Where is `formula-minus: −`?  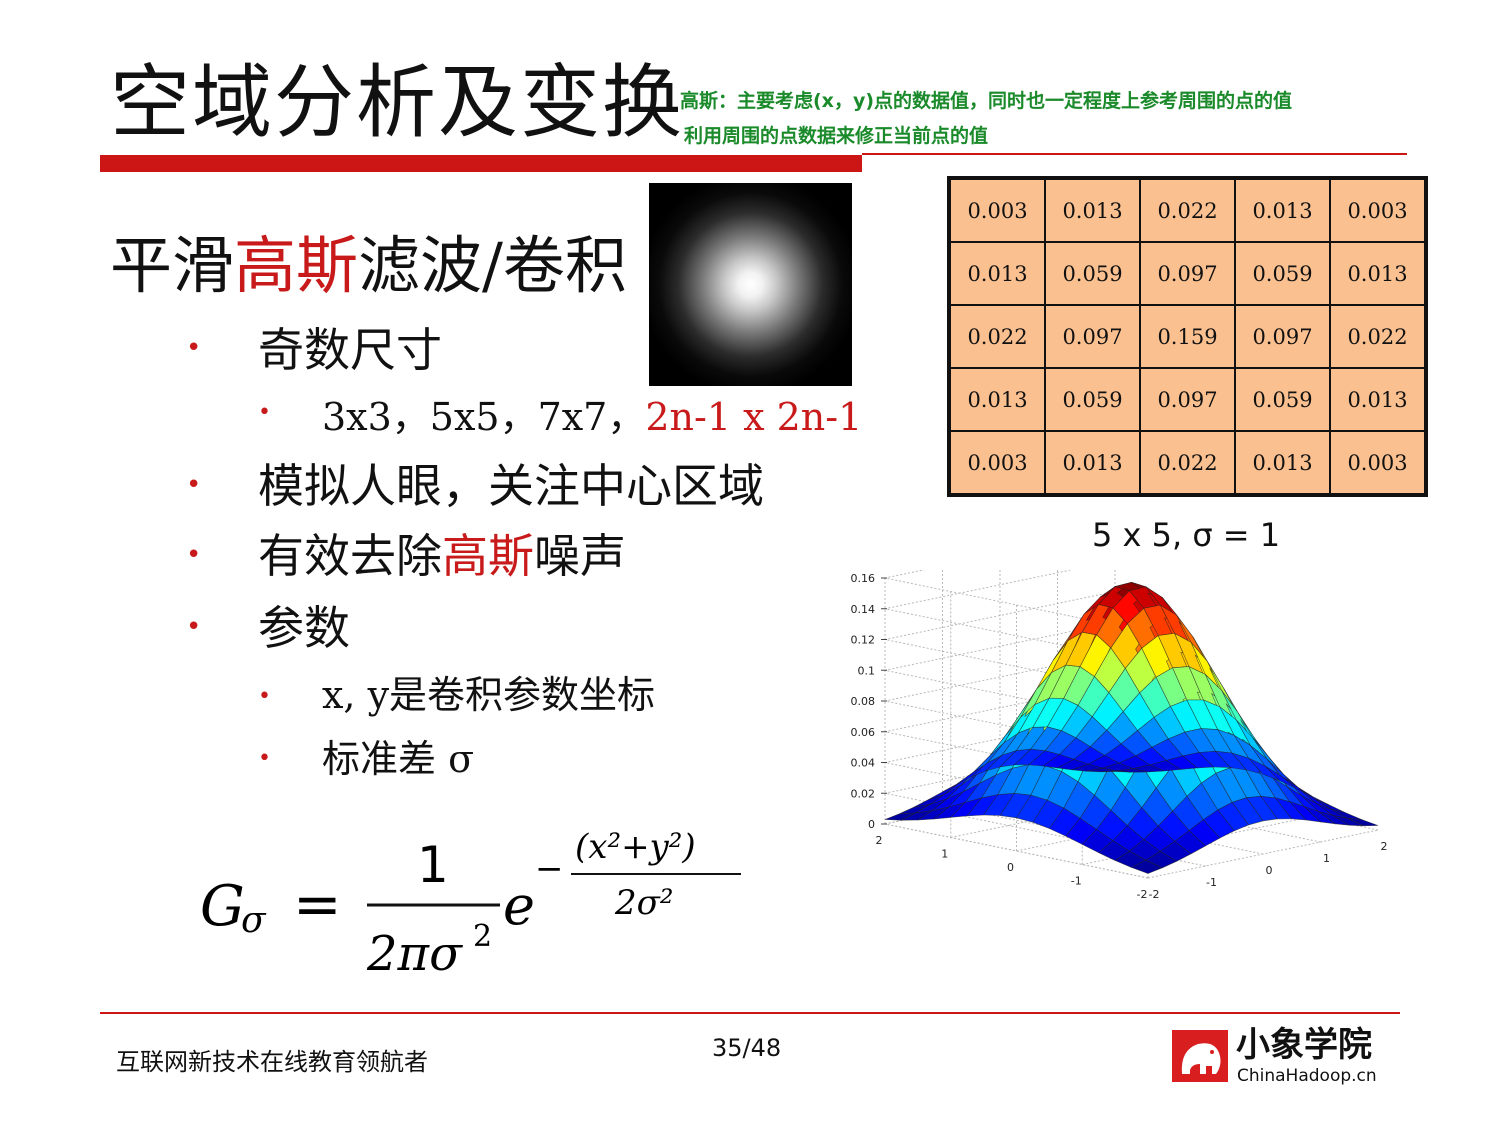
formula-minus: − is located at coordinates (549, 869).